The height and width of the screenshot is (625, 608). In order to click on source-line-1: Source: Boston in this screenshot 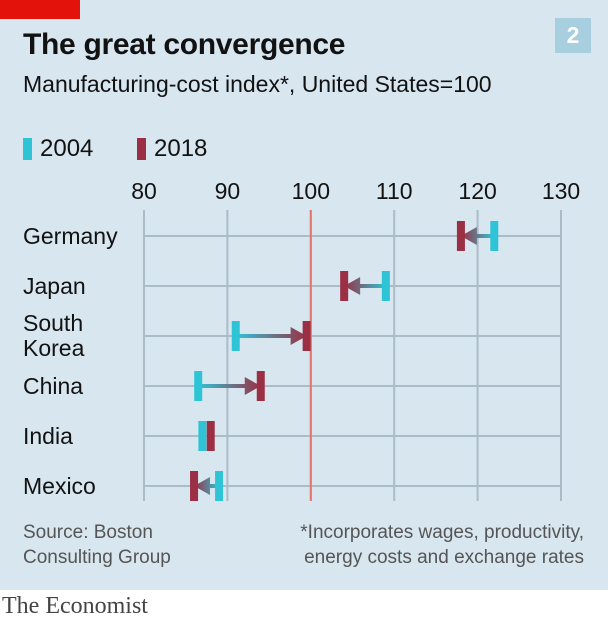, I will do `click(88, 532)`.